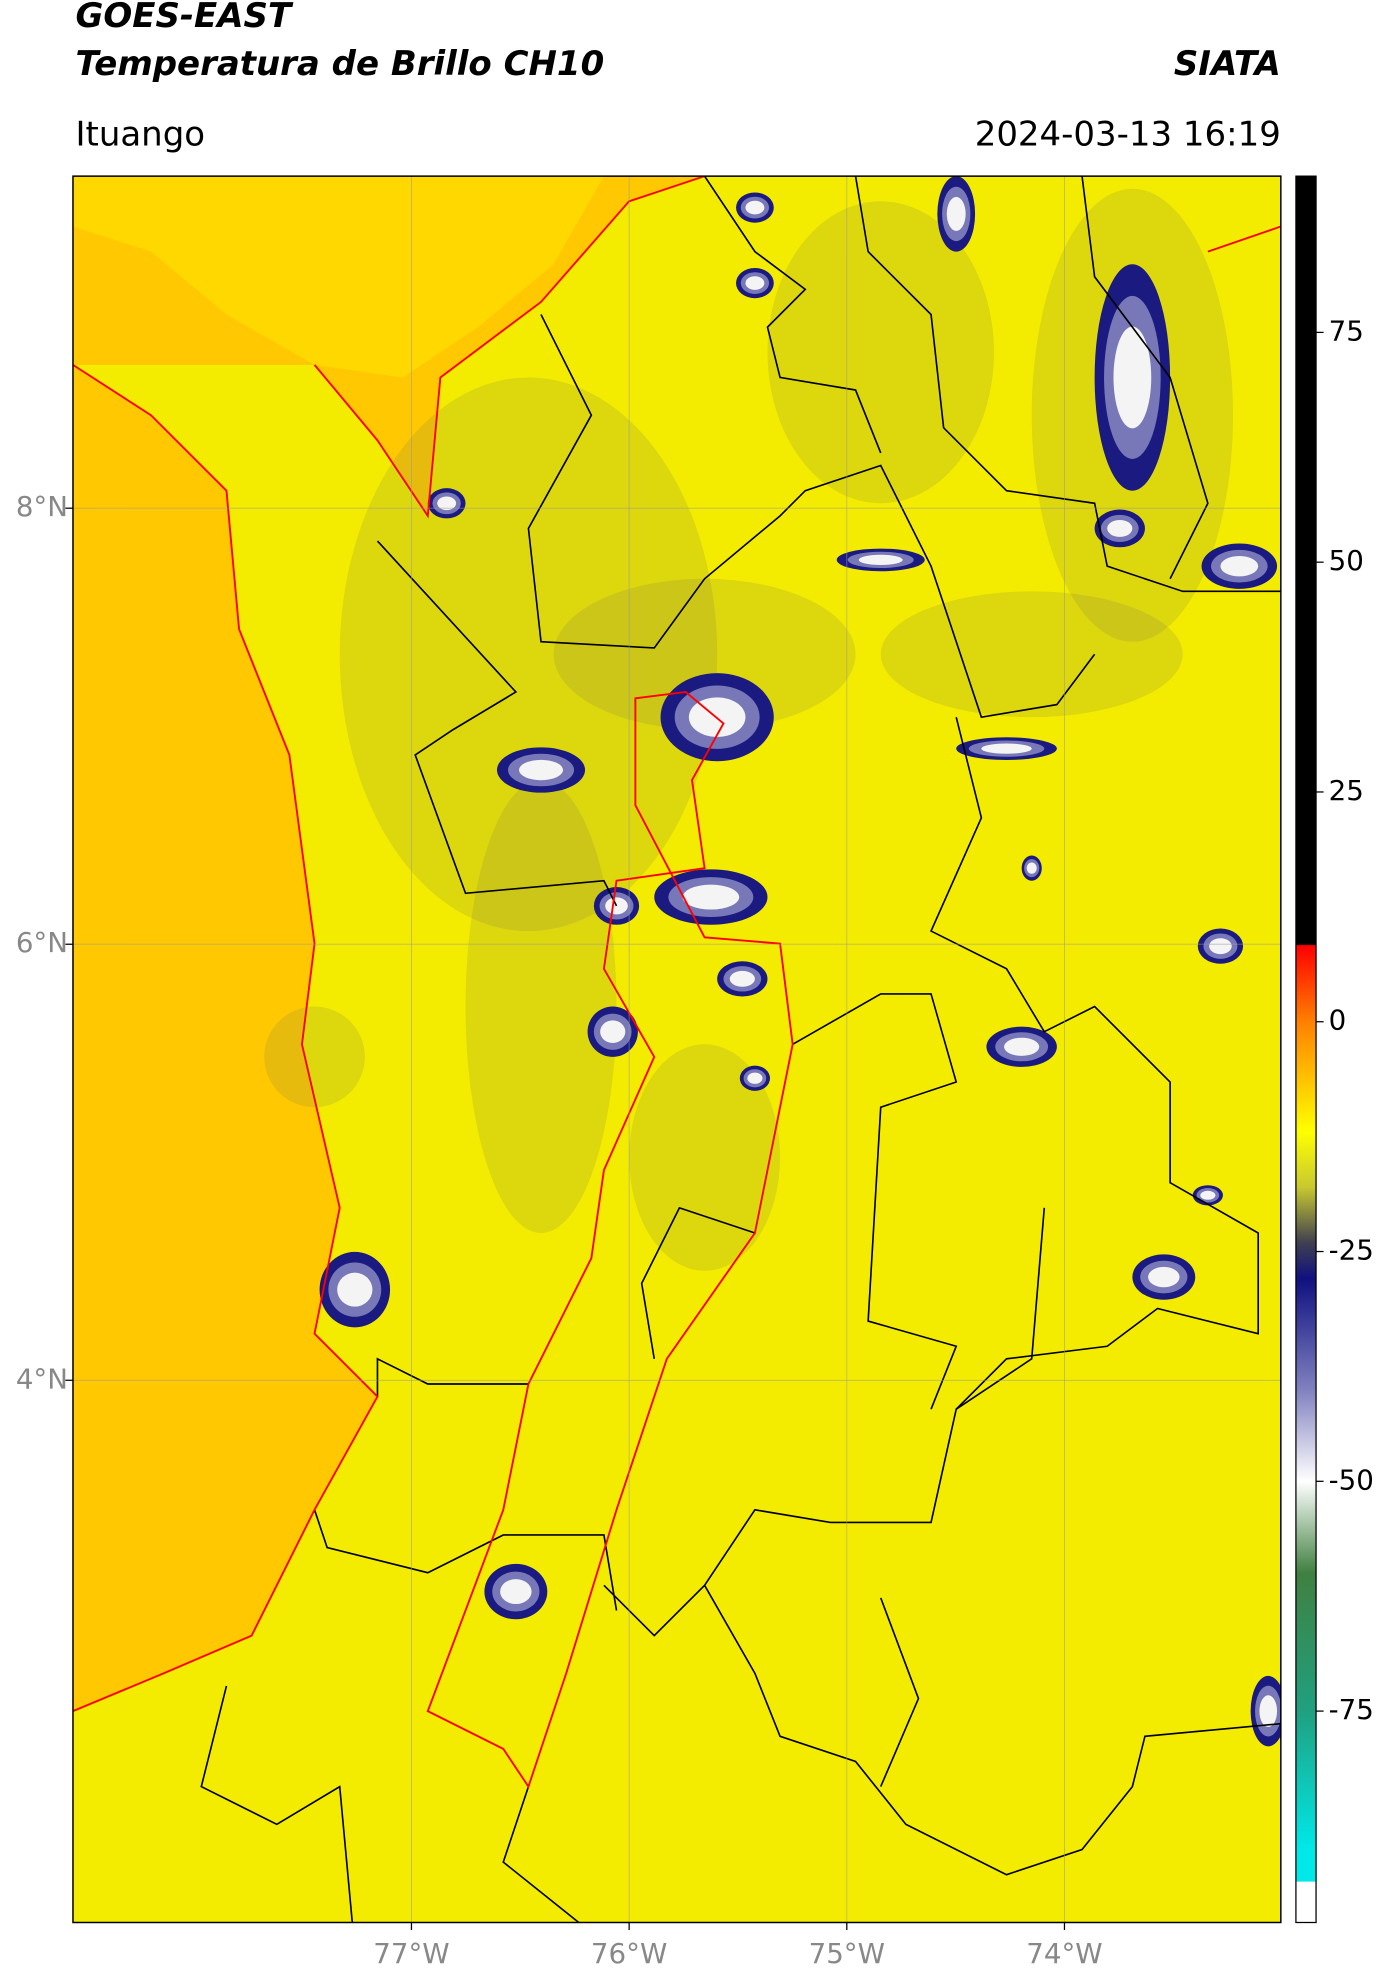  I want to click on colorbar-tick-label: -50, so click(1351, 1479).